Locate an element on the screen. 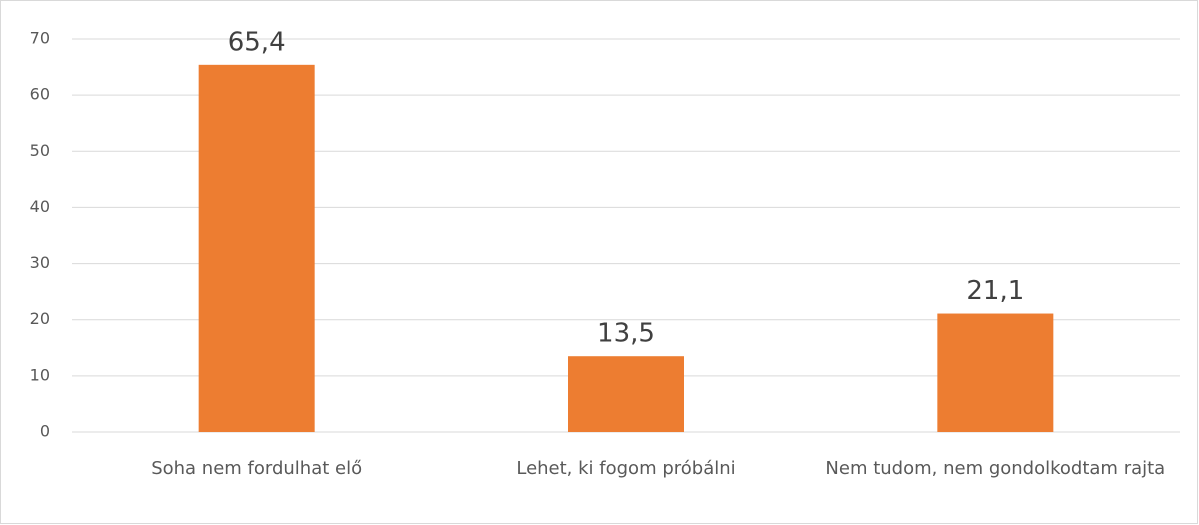 The width and height of the screenshot is (1199, 525). y-tick-label: 10 is located at coordinates (40, 374).